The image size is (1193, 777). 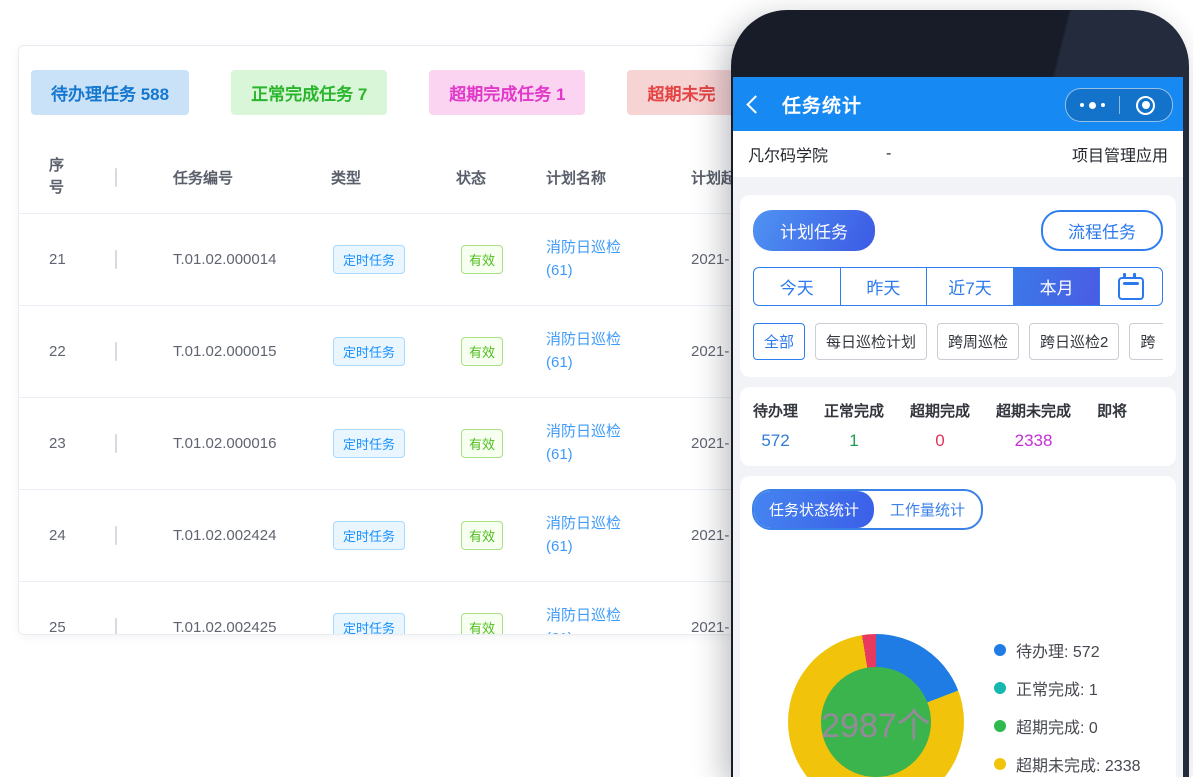 What do you see at coordinates (471, 178) in the screenshot?
I see `col-header-status: 状态` at bounding box center [471, 178].